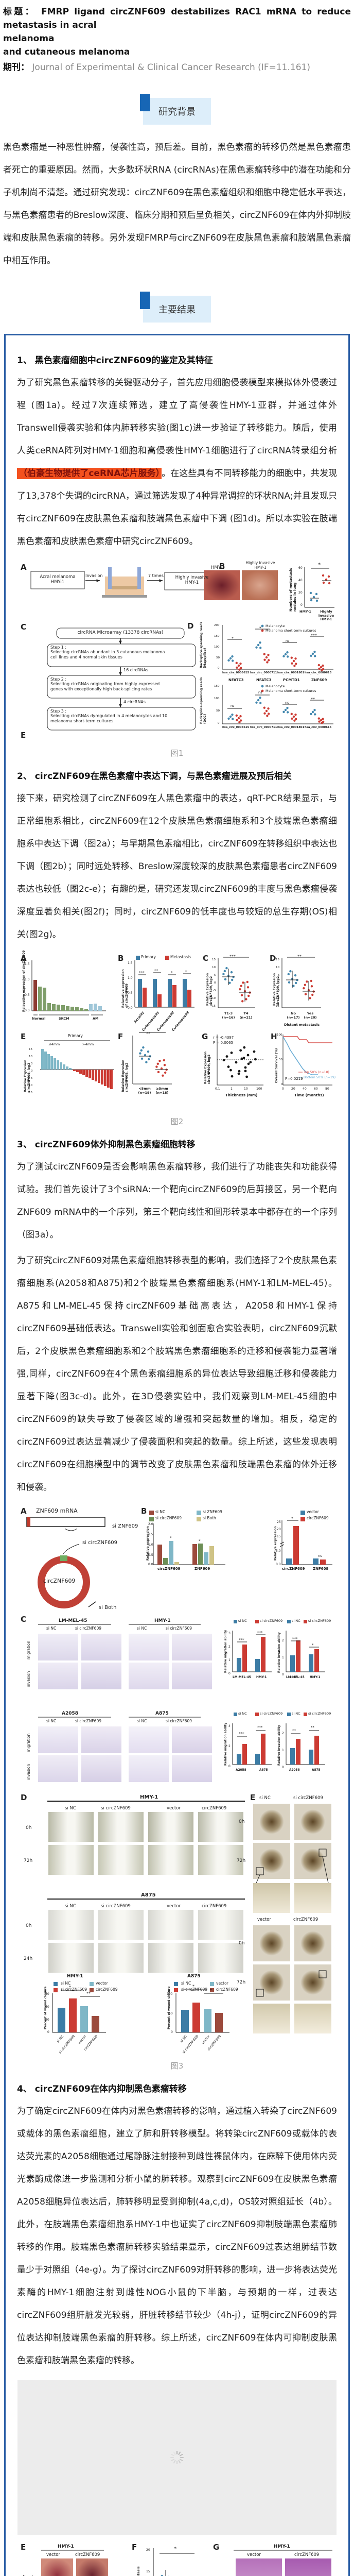 The image size is (354, 2576). What do you see at coordinates (264, 672) in the screenshot?
I see `figure-label: hsa_circ_0000711` at bounding box center [264, 672].